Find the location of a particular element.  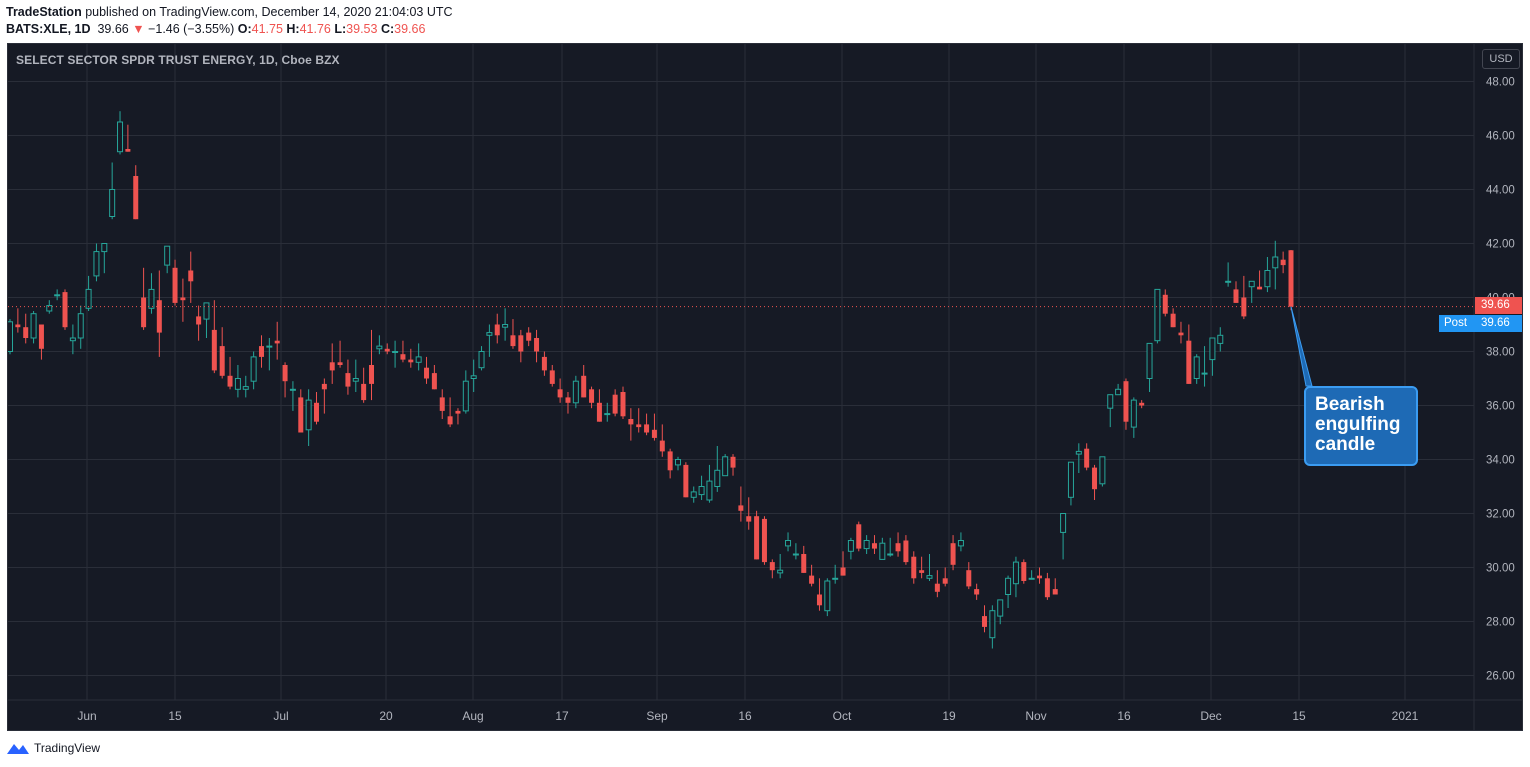

y-tick-label: 30.00 is located at coordinates (1500, 569).